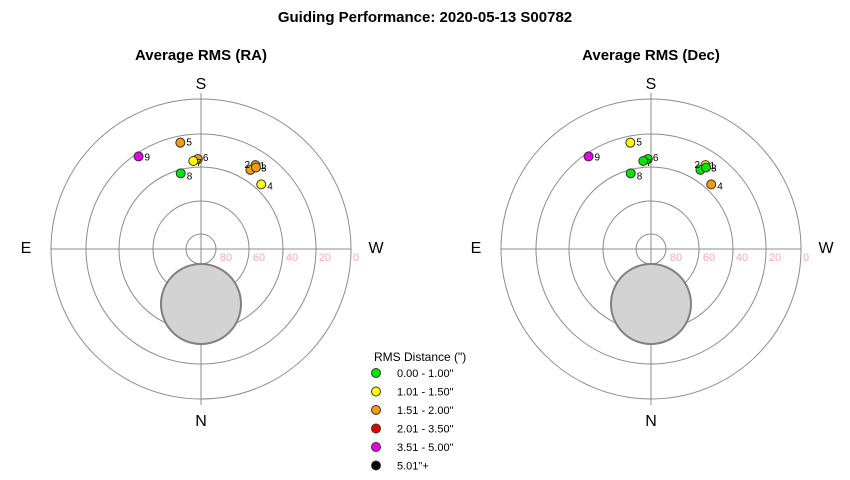 This screenshot has height=480, width=850. Describe the element at coordinates (425, 430) in the screenshot. I see `legend-item-label: 2.01 - 3.50"` at that location.